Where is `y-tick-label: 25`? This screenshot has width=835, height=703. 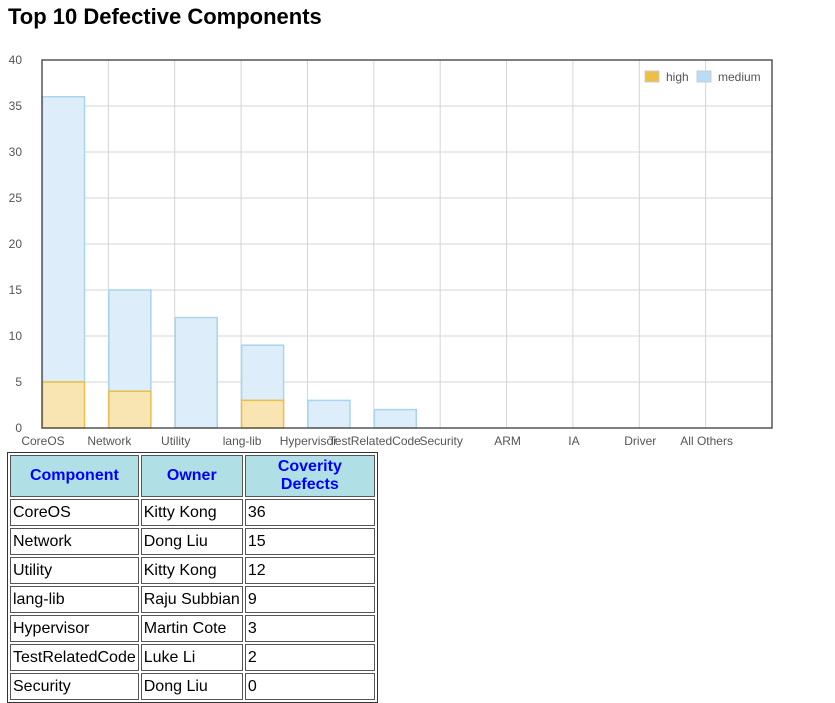
y-tick-label: 25 is located at coordinates (16, 198).